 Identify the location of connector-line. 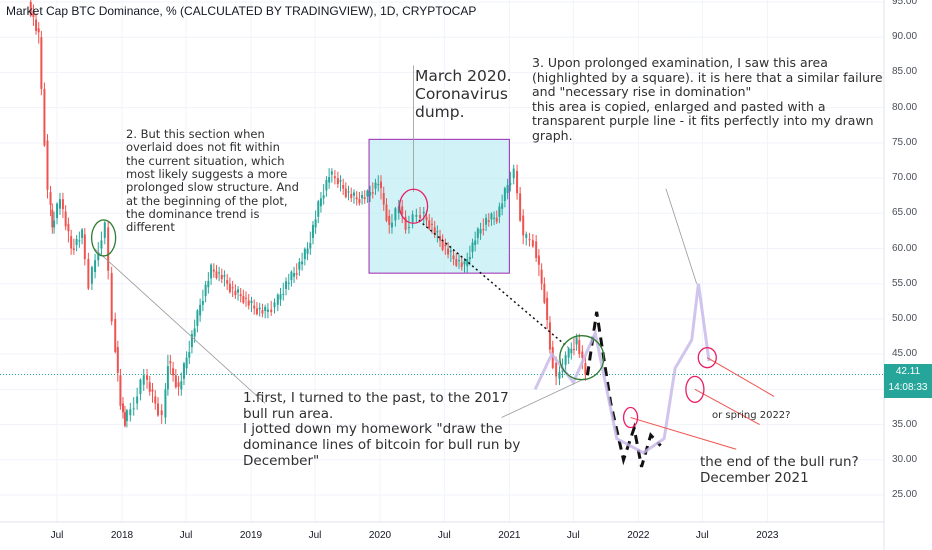
(683, 433).